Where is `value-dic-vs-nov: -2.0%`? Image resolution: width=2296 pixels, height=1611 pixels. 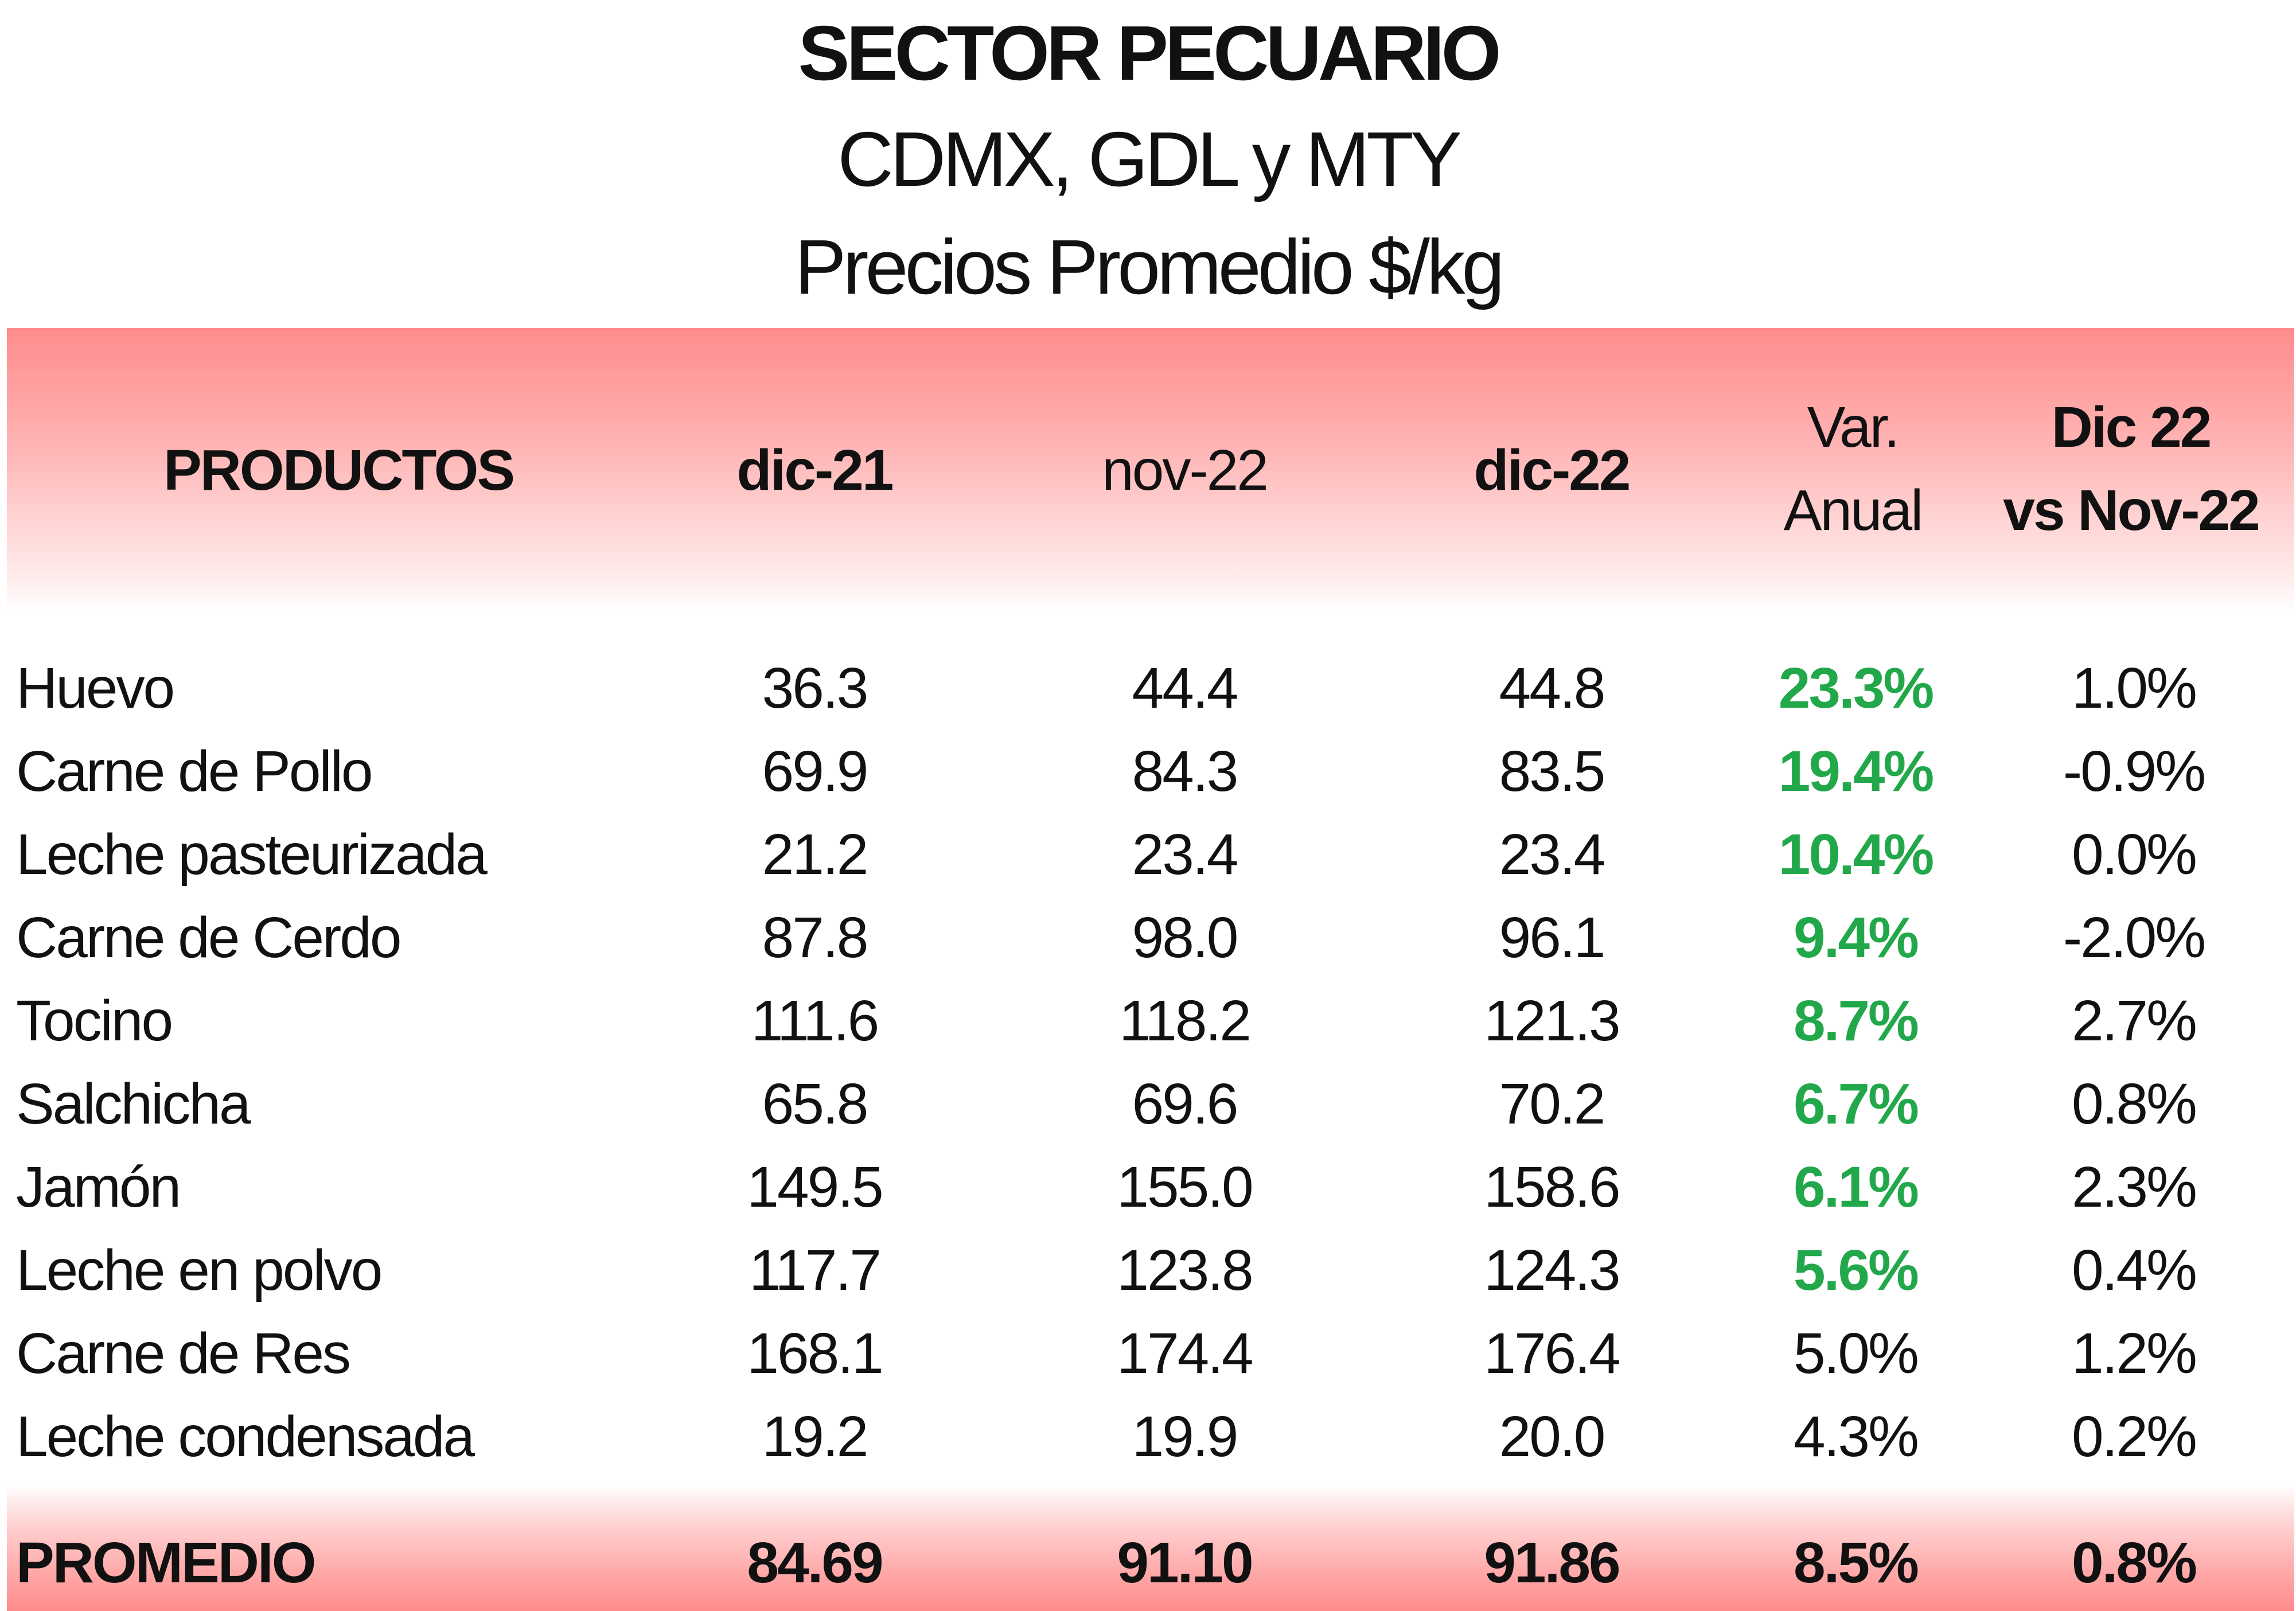
value-dic-vs-nov: -2.0% is located at coordinates (2134, 938).